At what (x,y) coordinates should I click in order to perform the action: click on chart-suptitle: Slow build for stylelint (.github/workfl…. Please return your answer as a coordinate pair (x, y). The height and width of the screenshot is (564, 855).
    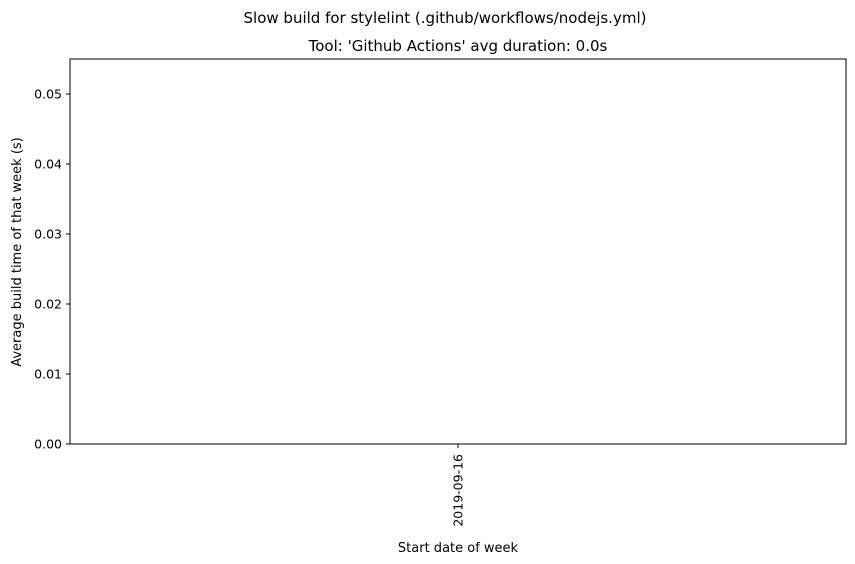
    Looking at the image, I should click on (445, 18).